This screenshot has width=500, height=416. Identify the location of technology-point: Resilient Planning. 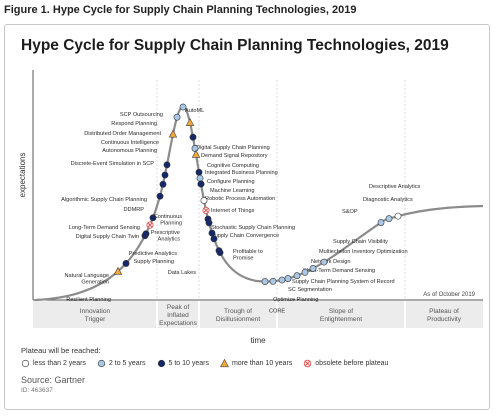
(94, 284).